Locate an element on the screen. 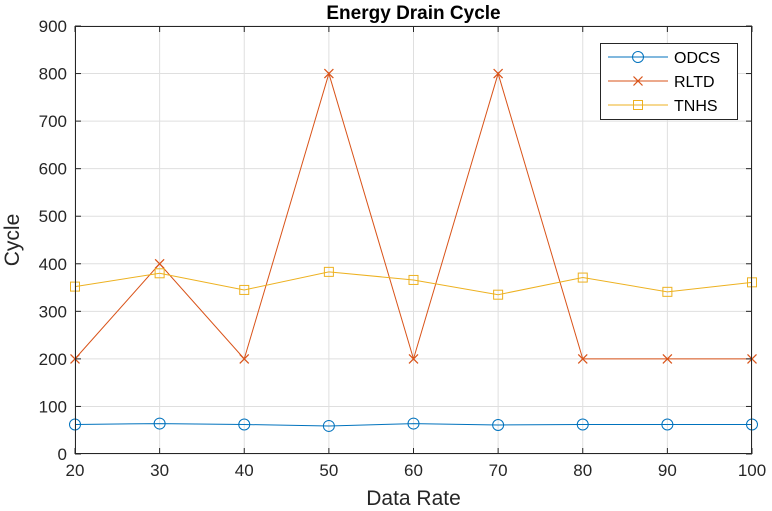  legend-label-rltd: RLTD is located at coordinates (694, 82).